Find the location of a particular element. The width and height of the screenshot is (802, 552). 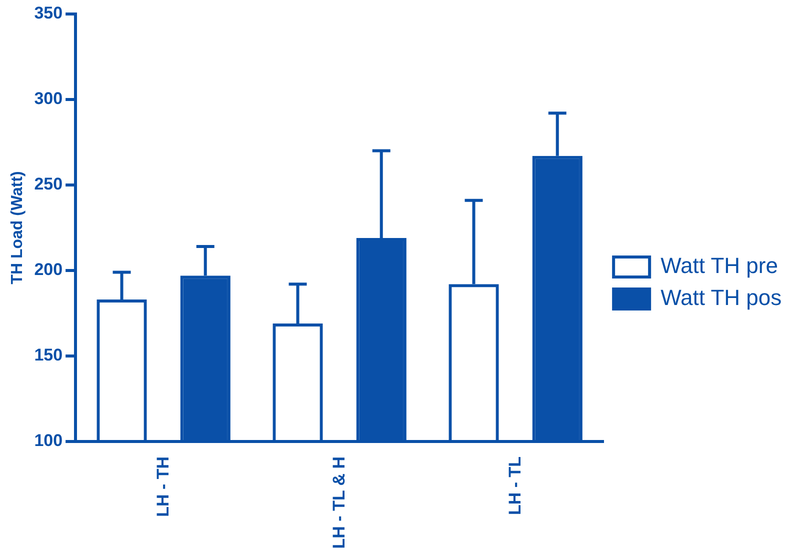

y-tick-label: 200 is located at coordinates (48, 270).